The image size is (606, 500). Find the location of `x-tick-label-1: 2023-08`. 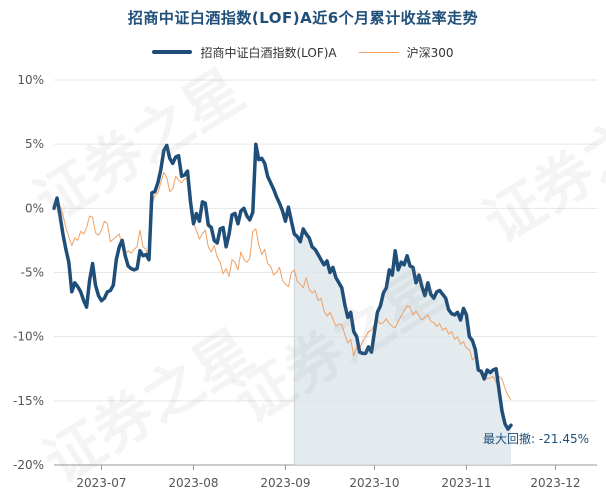

x-tick-label-1: 2023-08 is located at coordinates (193, 483).